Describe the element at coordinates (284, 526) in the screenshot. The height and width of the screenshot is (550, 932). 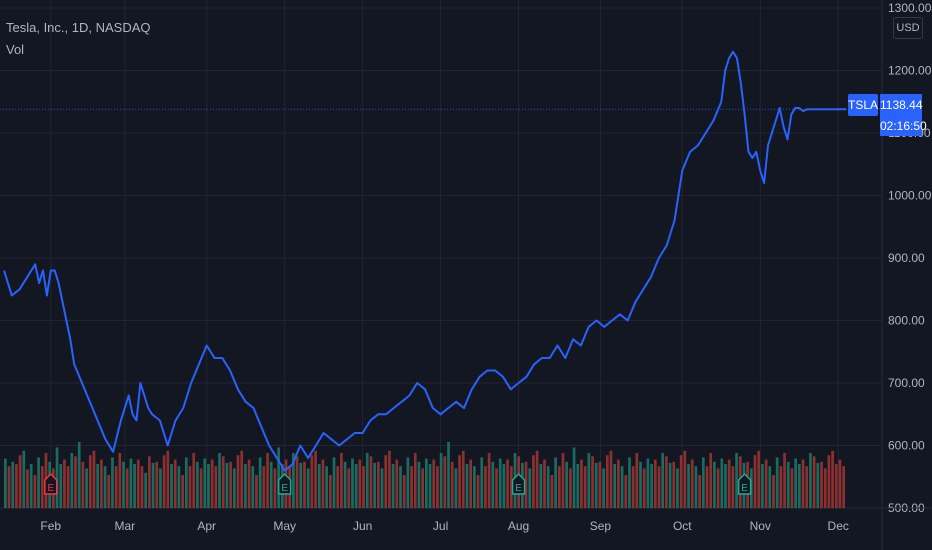
I see `x-tick-label: May` at that location.